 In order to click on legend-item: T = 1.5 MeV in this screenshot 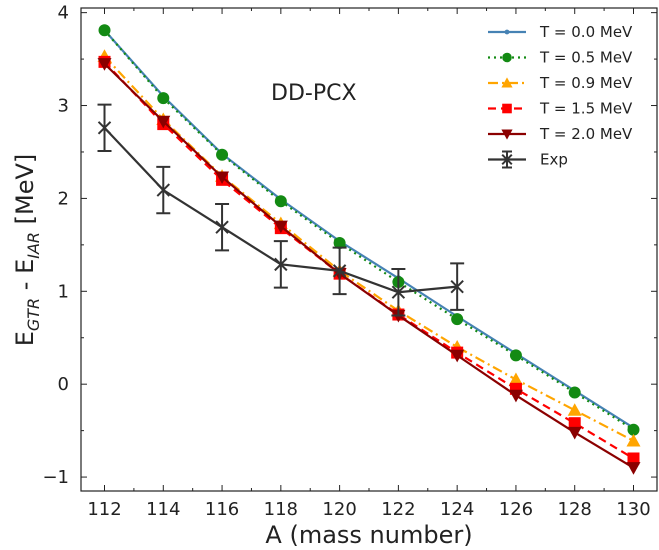, I will do `click(560, 109)`.